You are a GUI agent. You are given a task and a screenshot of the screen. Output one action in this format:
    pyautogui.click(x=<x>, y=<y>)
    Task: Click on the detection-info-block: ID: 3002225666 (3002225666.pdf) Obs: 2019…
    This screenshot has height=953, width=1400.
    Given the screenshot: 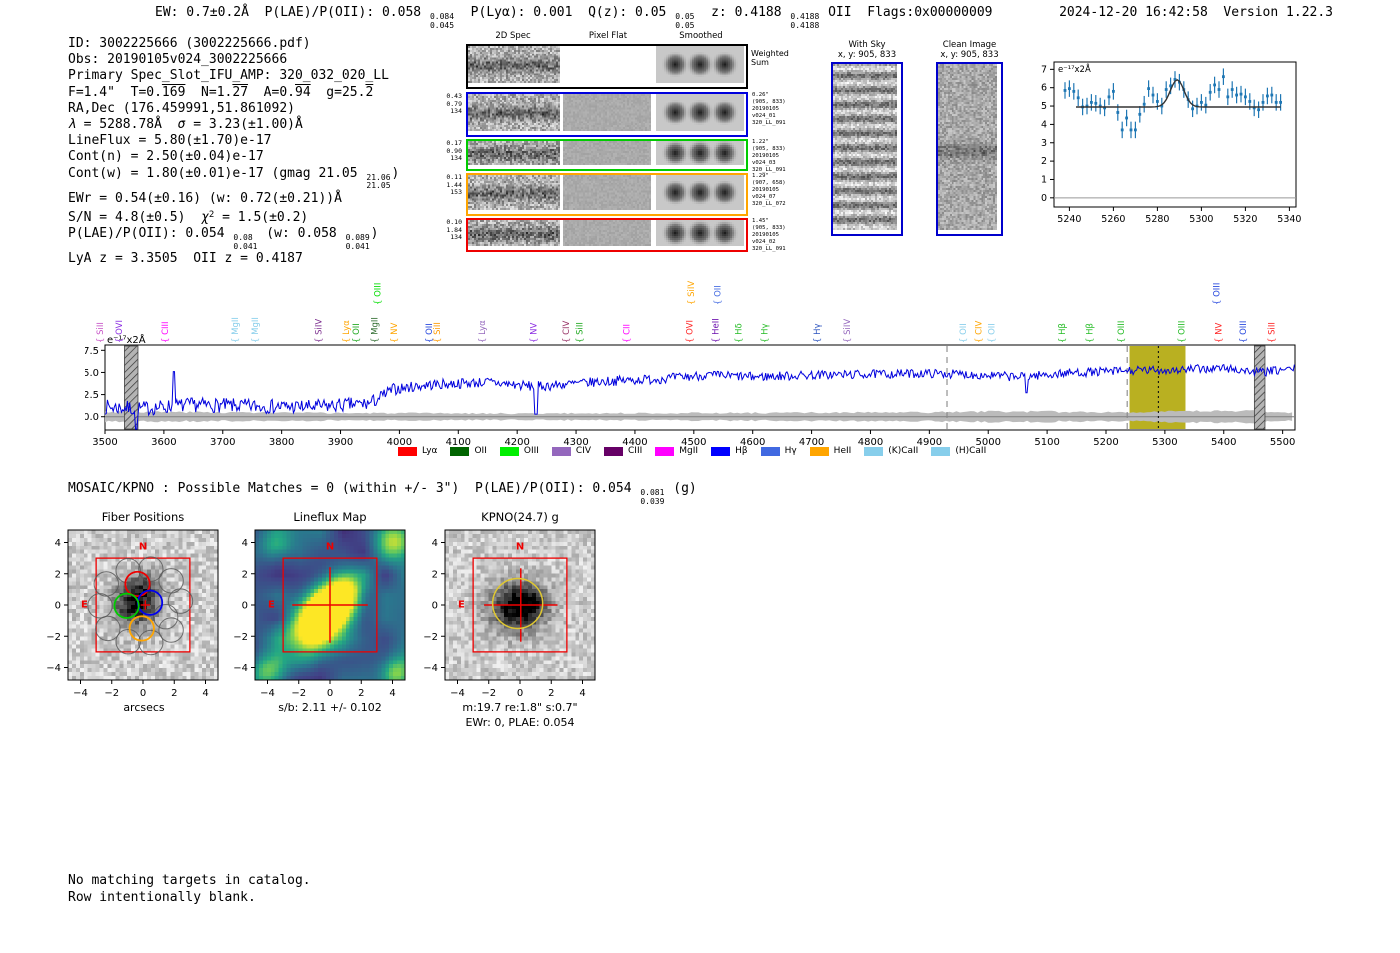 What is the action you would take?
    pyautogui.click(x=233, y=151)
    